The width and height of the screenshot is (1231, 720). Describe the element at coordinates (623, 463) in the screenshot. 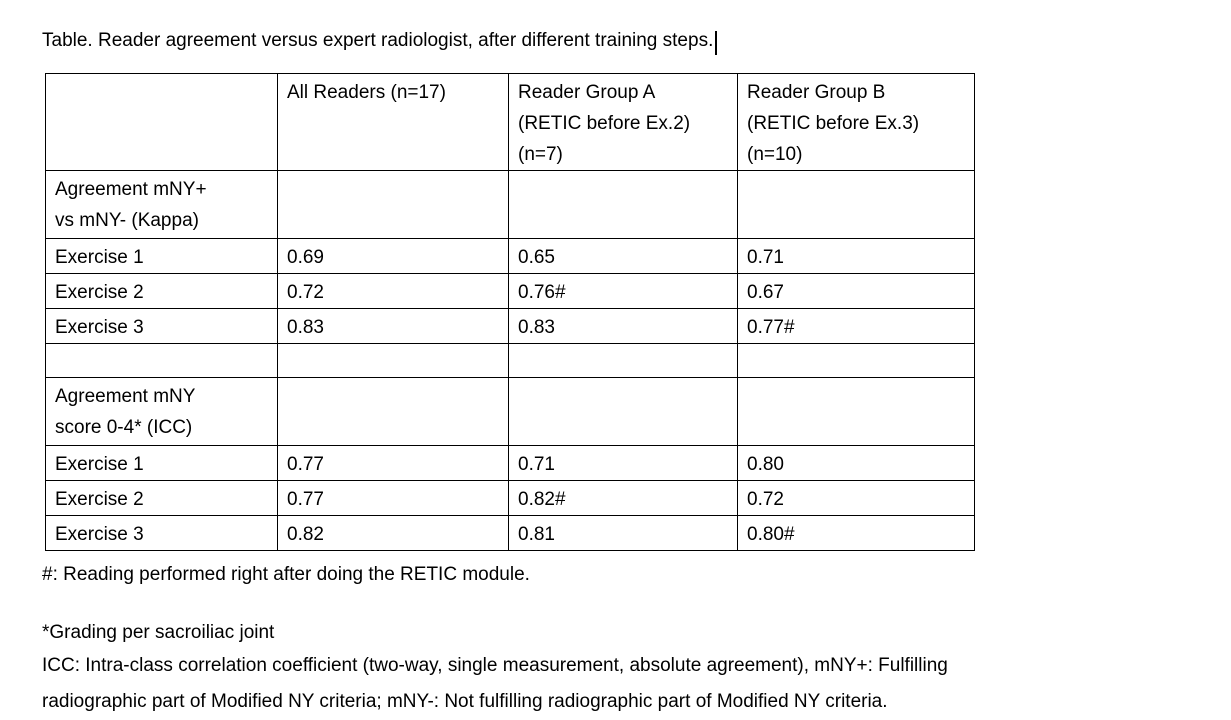

I see `value-cell-group-a: 0.71` at that location.